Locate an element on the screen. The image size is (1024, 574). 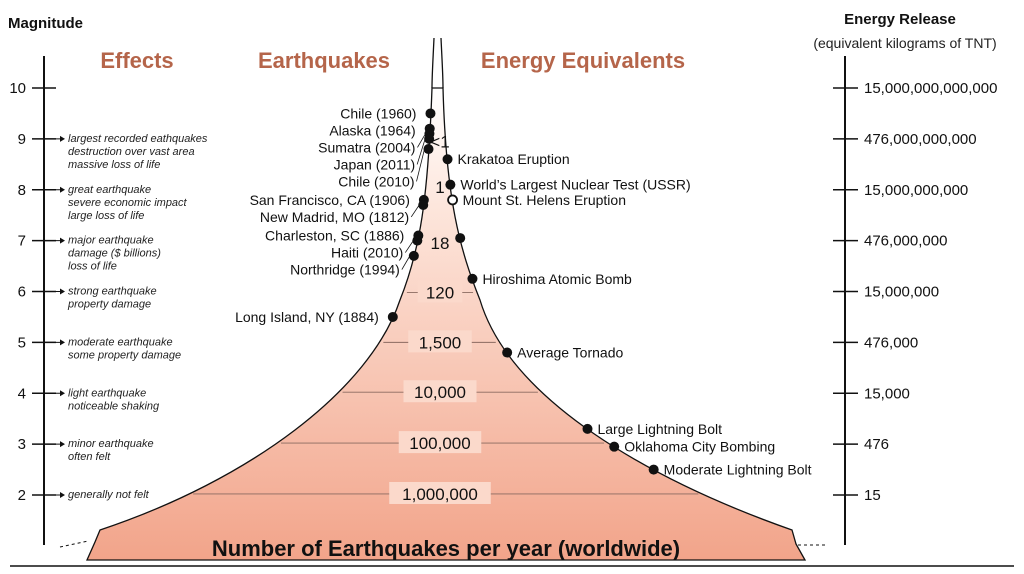
earthquake-label: New Madrid, MO (1812) is located at coordinates (334, 217).